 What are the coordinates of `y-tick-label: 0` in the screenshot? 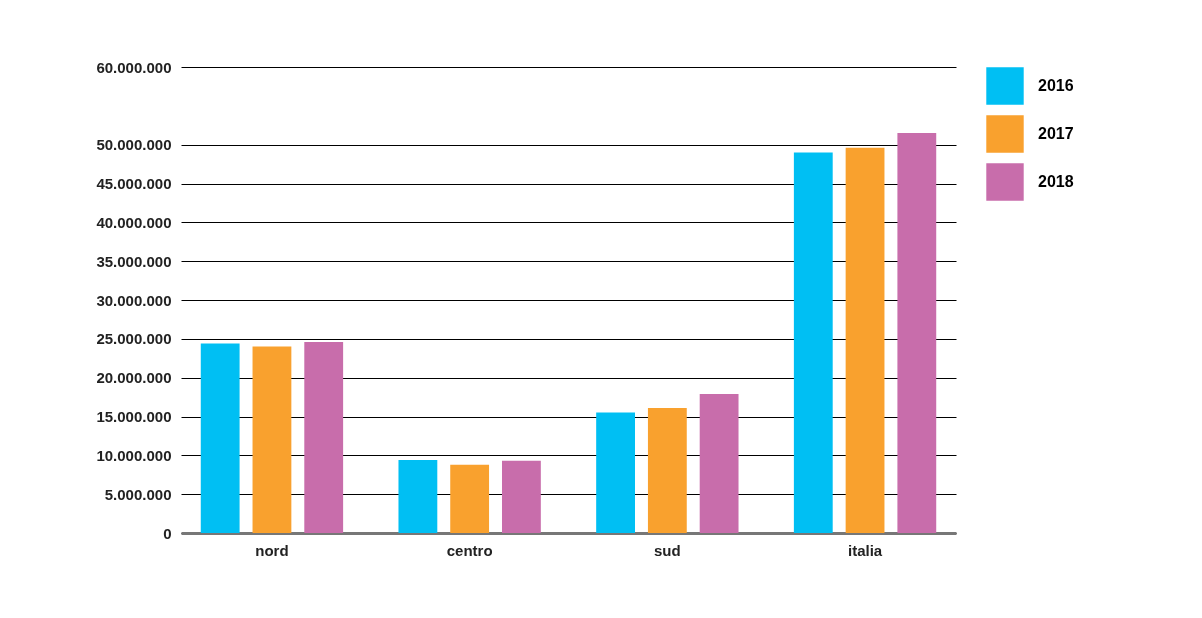 It's located at (167, 533).